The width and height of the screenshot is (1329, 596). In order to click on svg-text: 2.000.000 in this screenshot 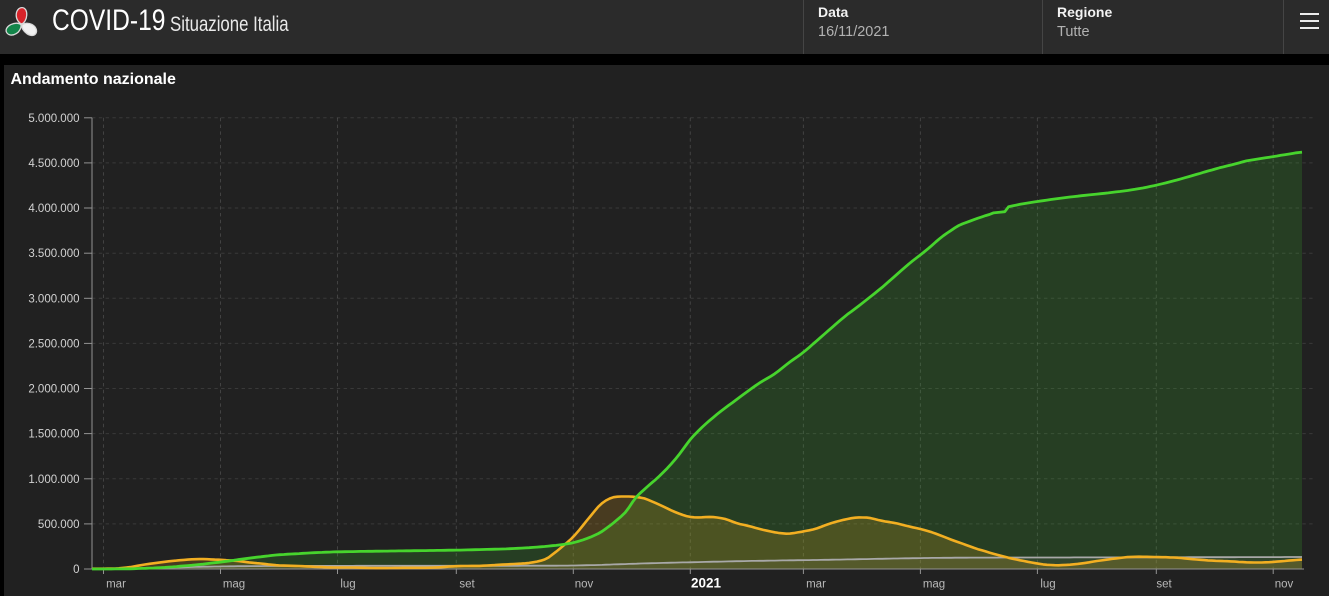, I will do `click(53, 389)`.